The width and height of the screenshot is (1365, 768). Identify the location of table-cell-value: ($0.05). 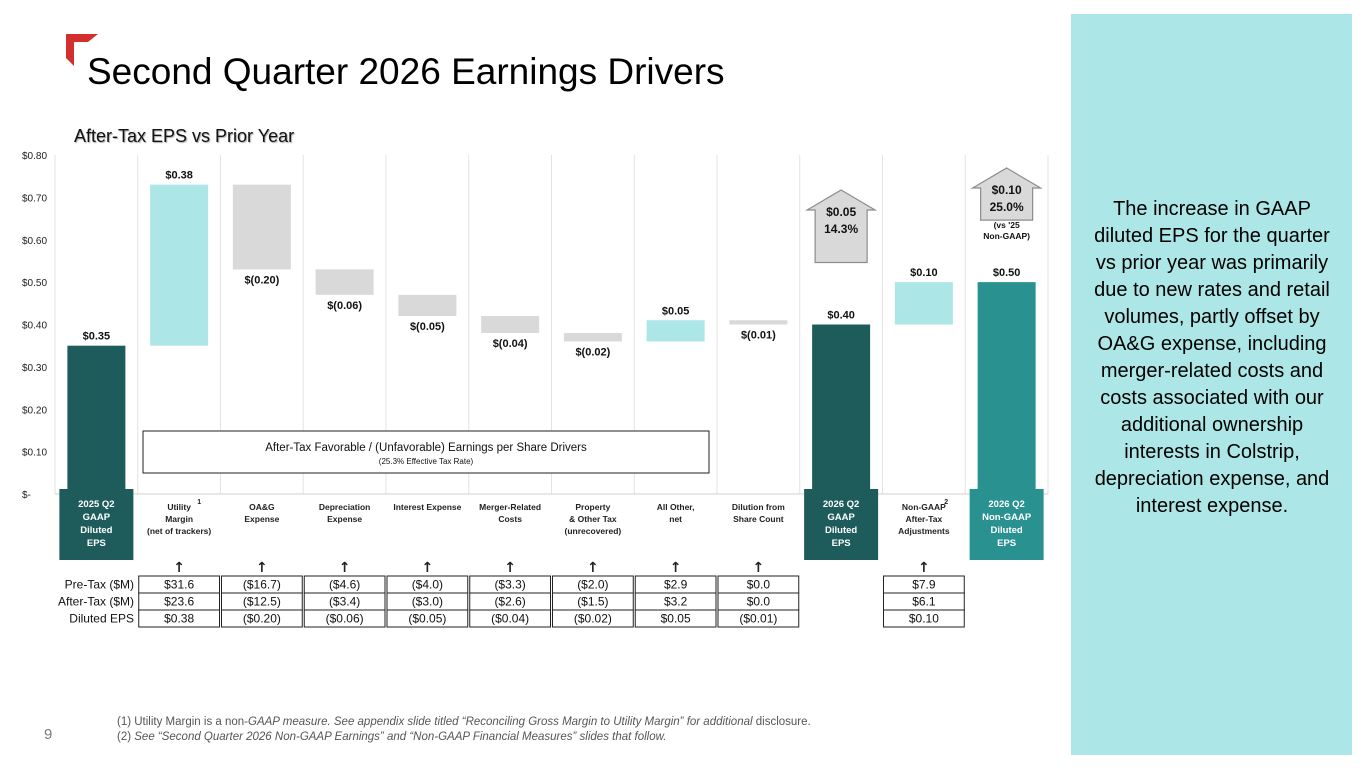
(427, 619).